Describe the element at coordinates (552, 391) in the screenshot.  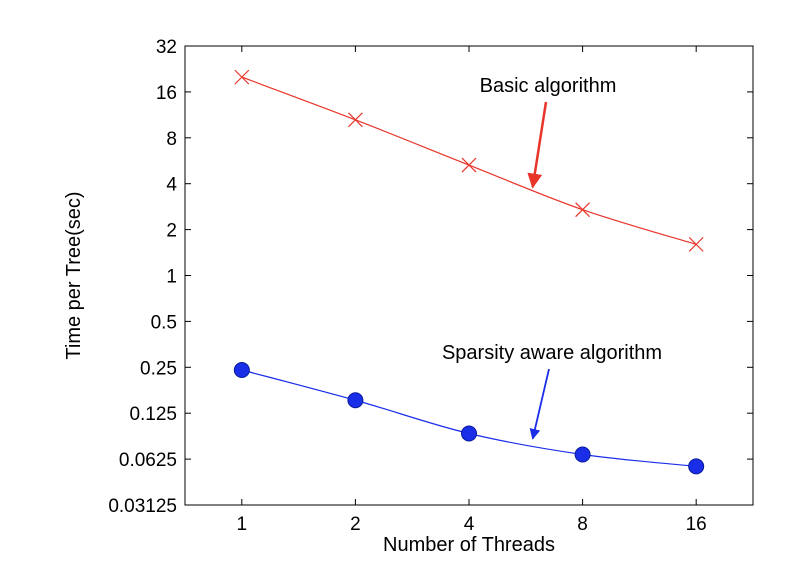
I see `annotation-2: Sparsity aware algorithm` at that location.